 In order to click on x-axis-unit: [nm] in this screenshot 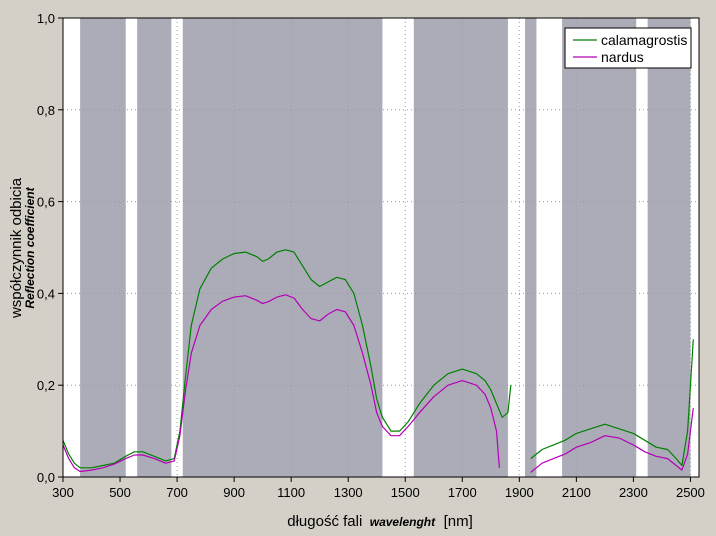, I will do `click(458, 521)`.